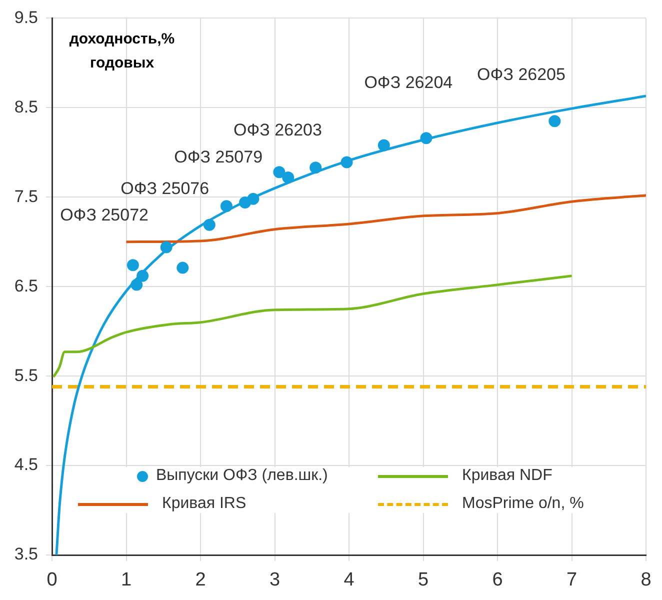  What do you see at coordinates (26, 286) in the screenshot?
I see `y-tick-label: 6.5` at bounding box center [26, 286].